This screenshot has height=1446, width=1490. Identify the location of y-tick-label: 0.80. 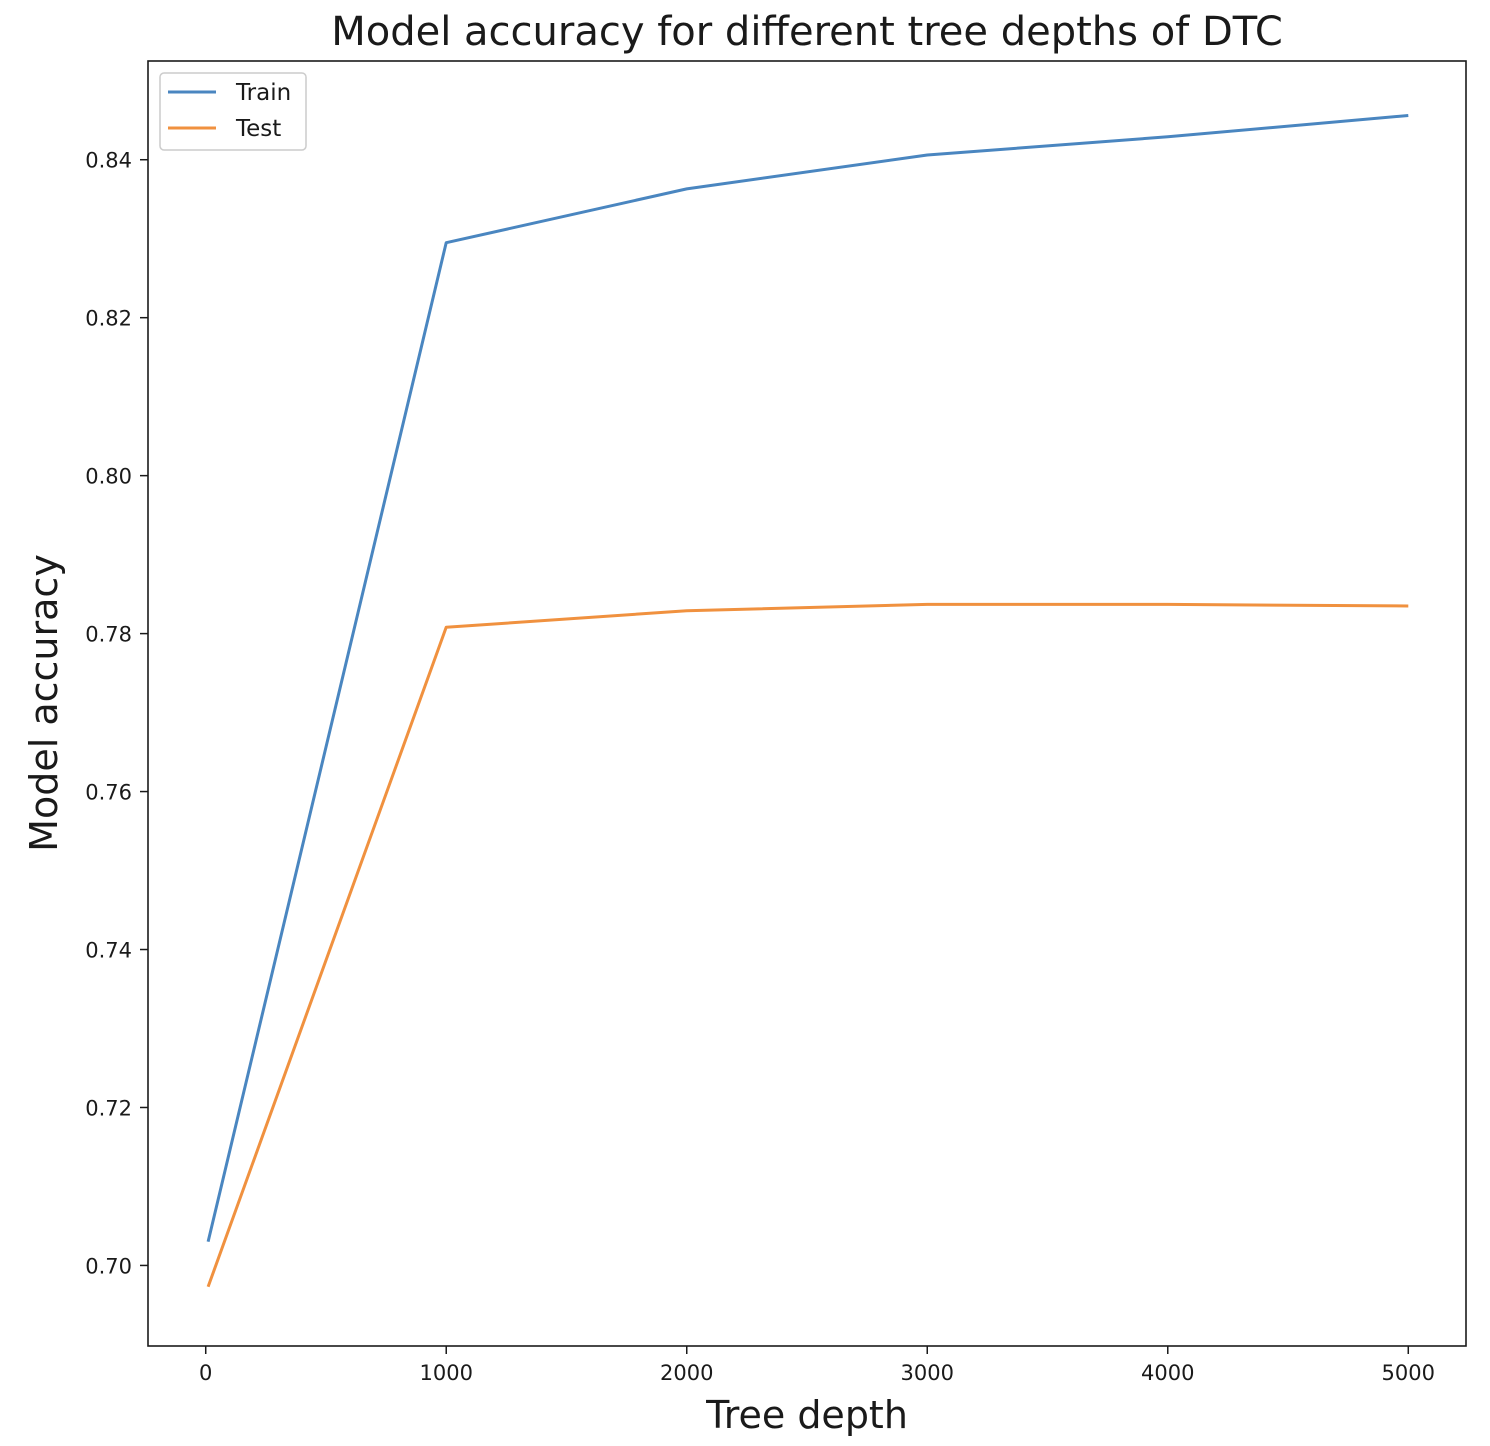
(108, 477).